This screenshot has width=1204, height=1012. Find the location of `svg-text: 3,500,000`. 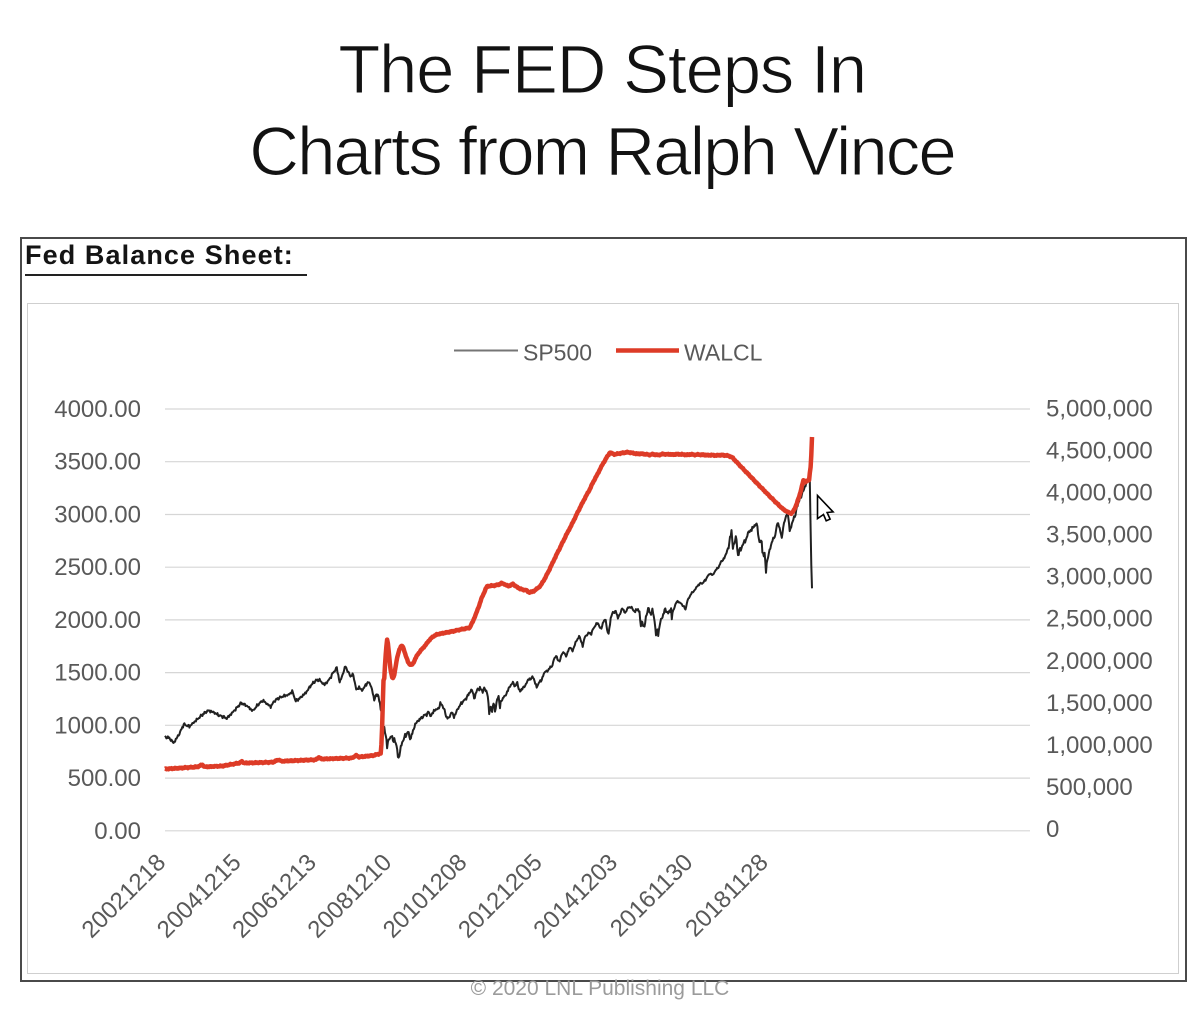

svg-text: 3,500,000 is located at coordinates (1099, 535).